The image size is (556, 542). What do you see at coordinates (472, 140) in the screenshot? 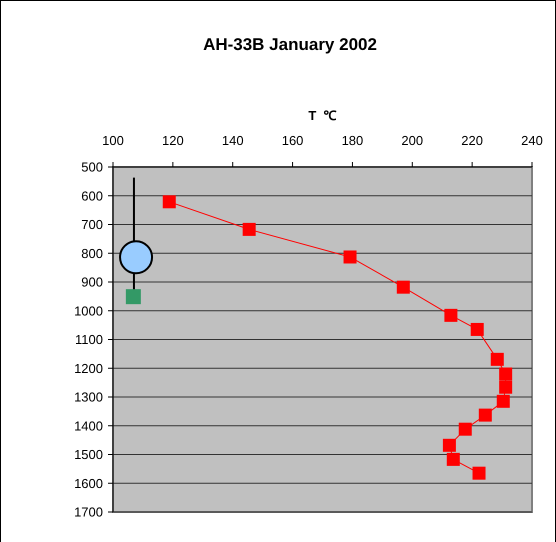
I see `x-tick-label: 220` at bounding box center [472, 140].